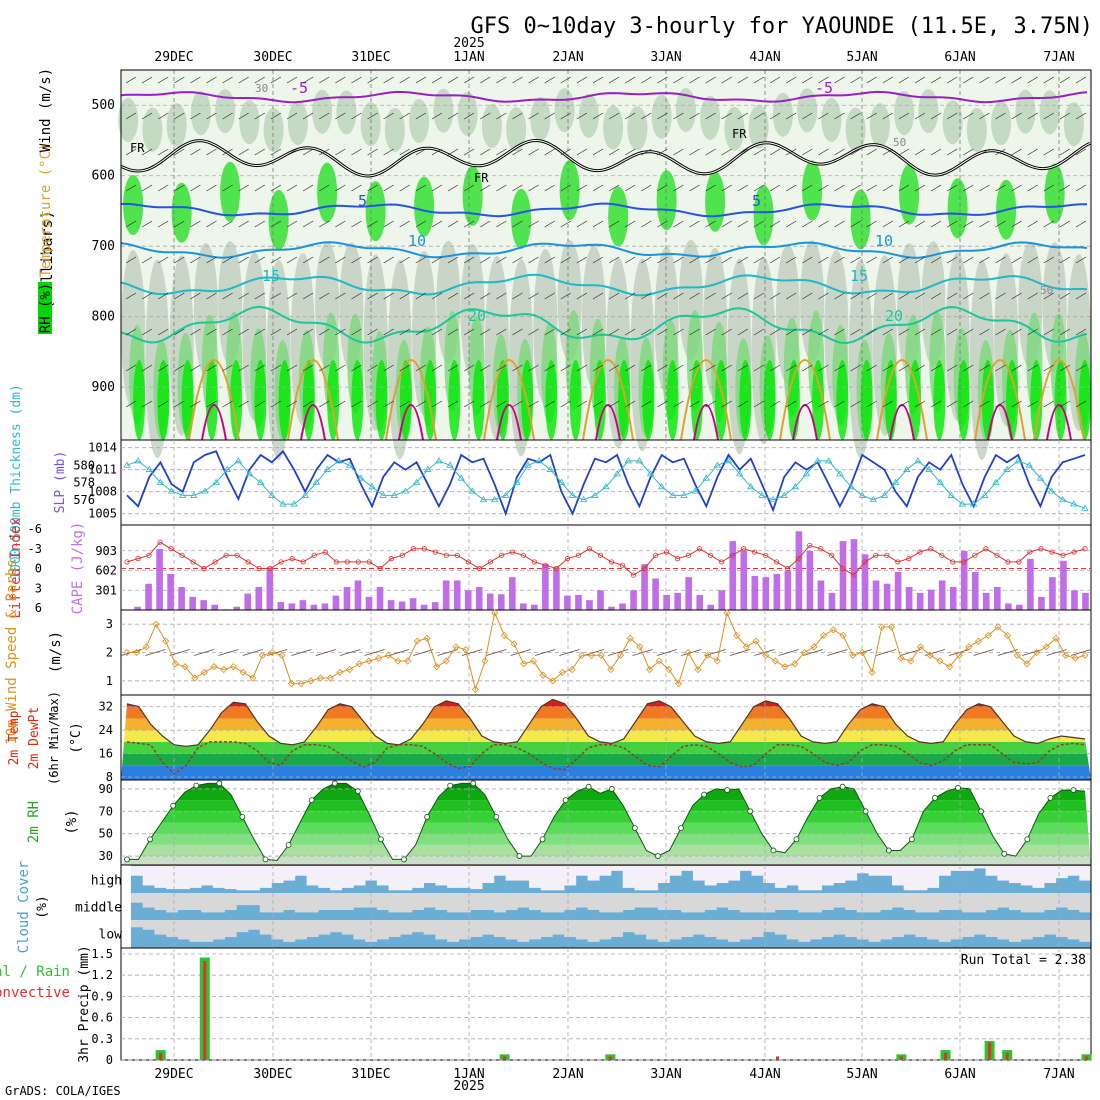 This screenshot has height=1100, width=1100. I want to click on temperature-contour, so click(603, 210).